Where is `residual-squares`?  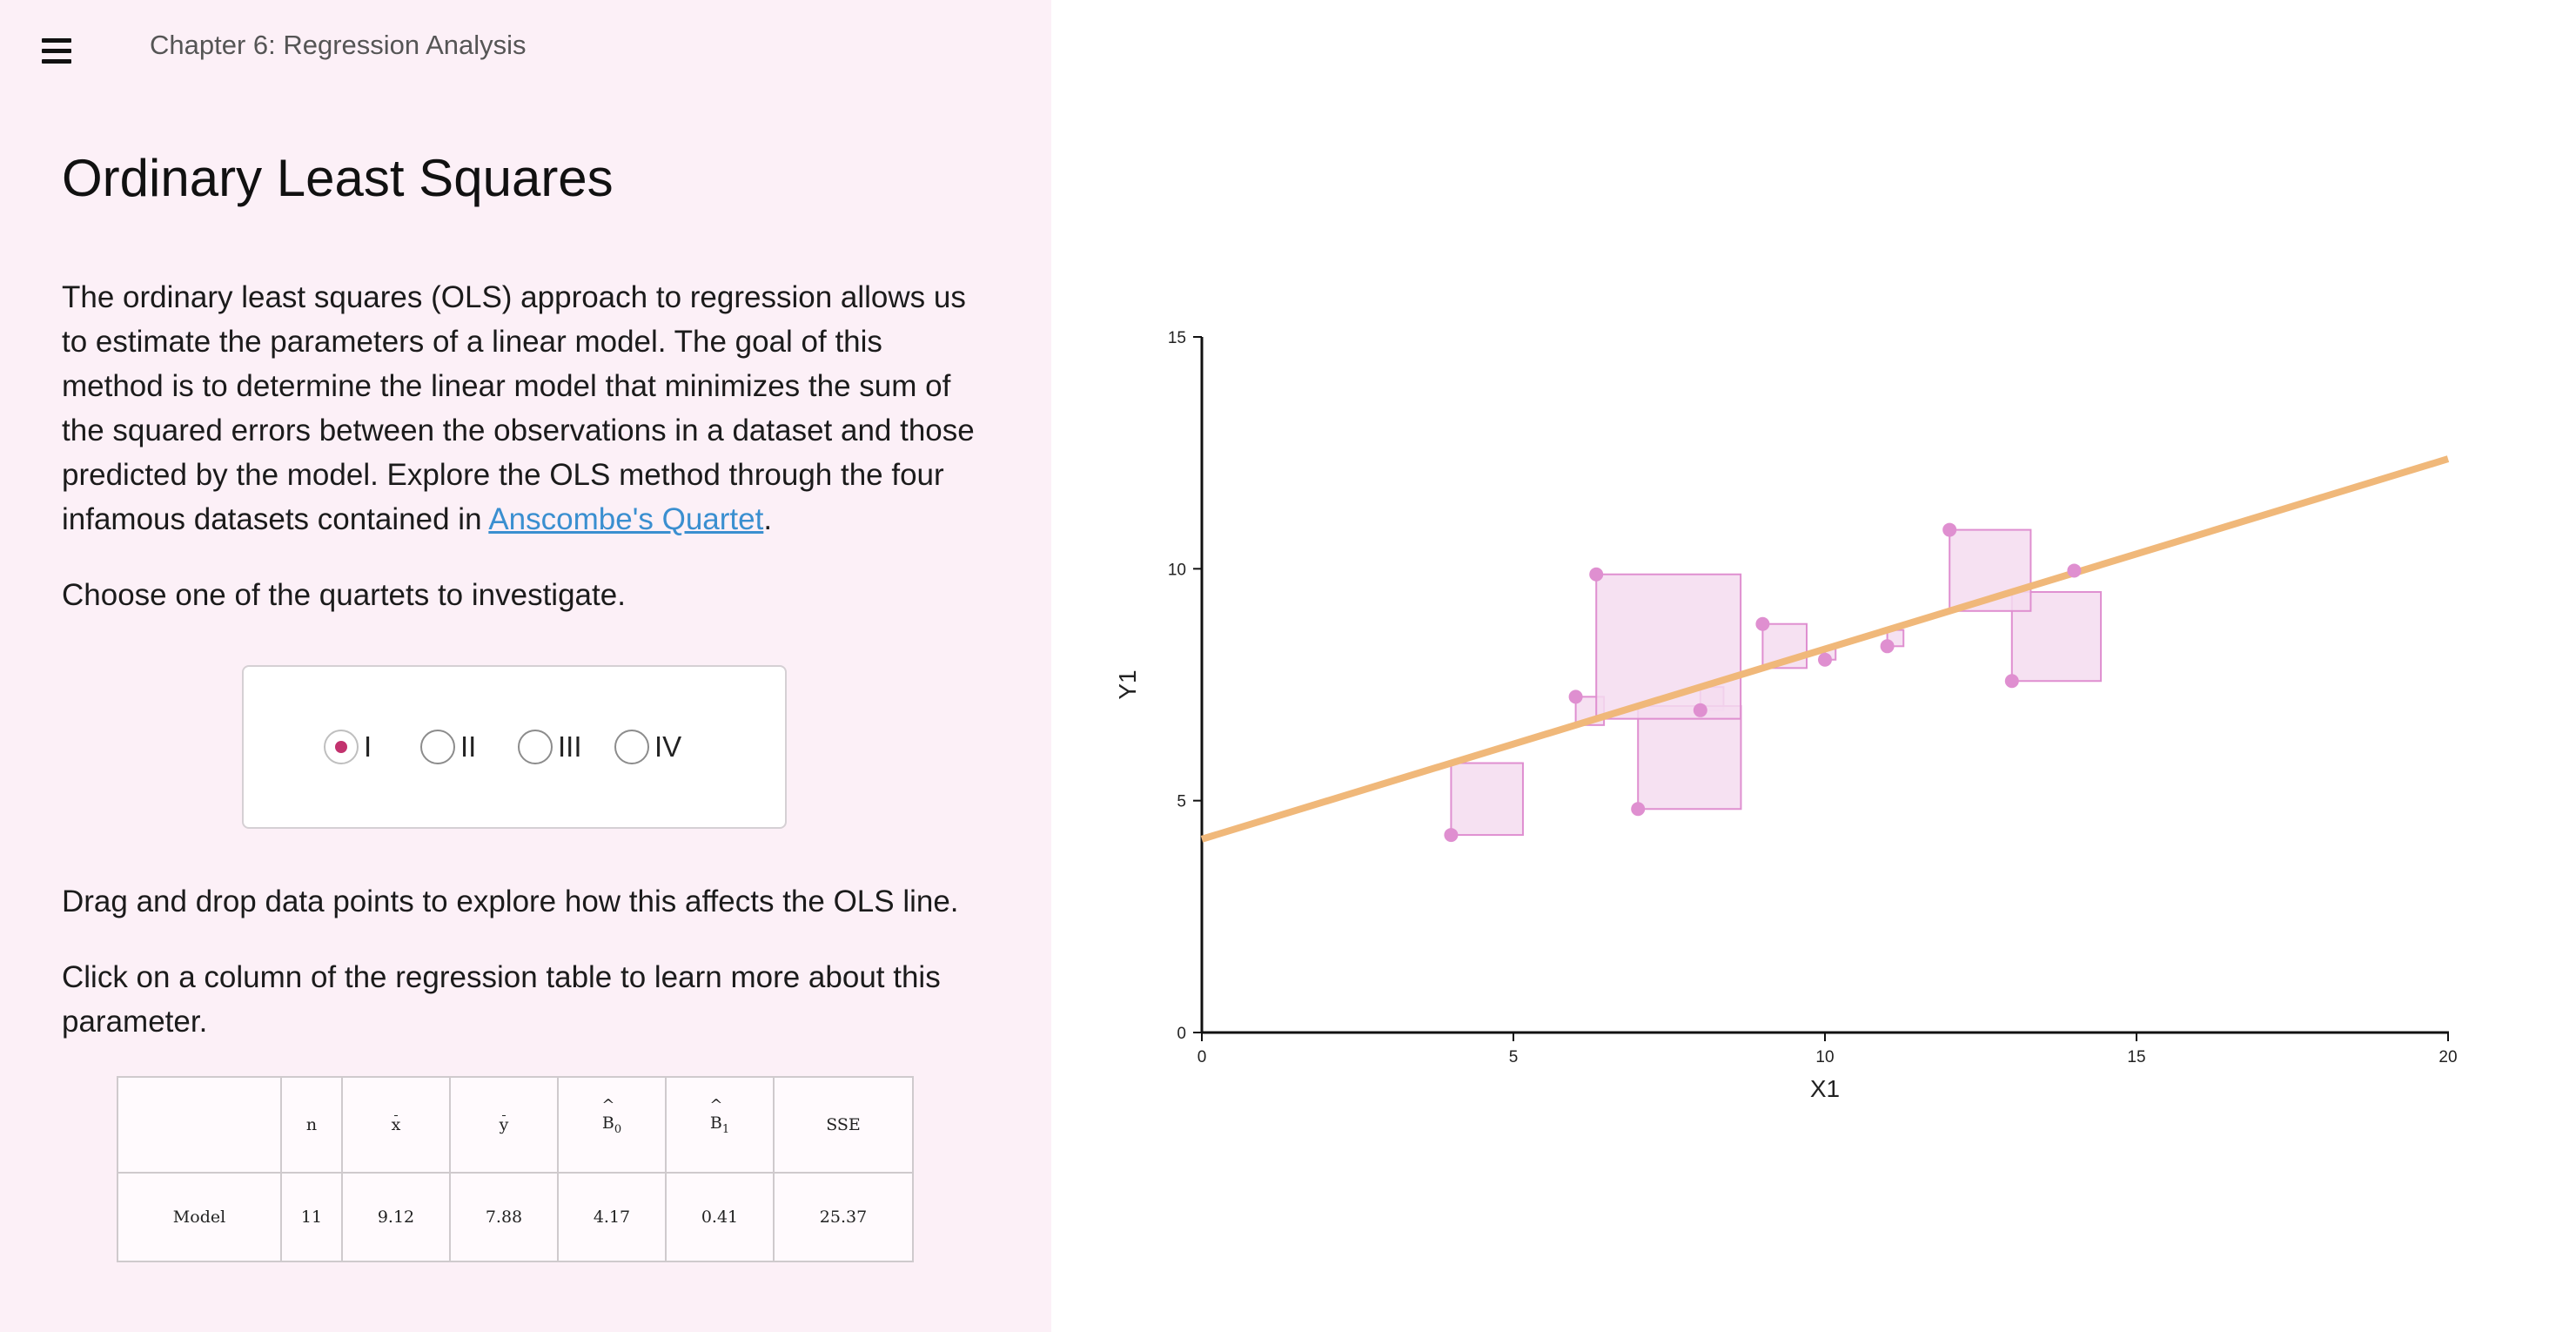 residual-squares is located at coordinates (1776, 682).